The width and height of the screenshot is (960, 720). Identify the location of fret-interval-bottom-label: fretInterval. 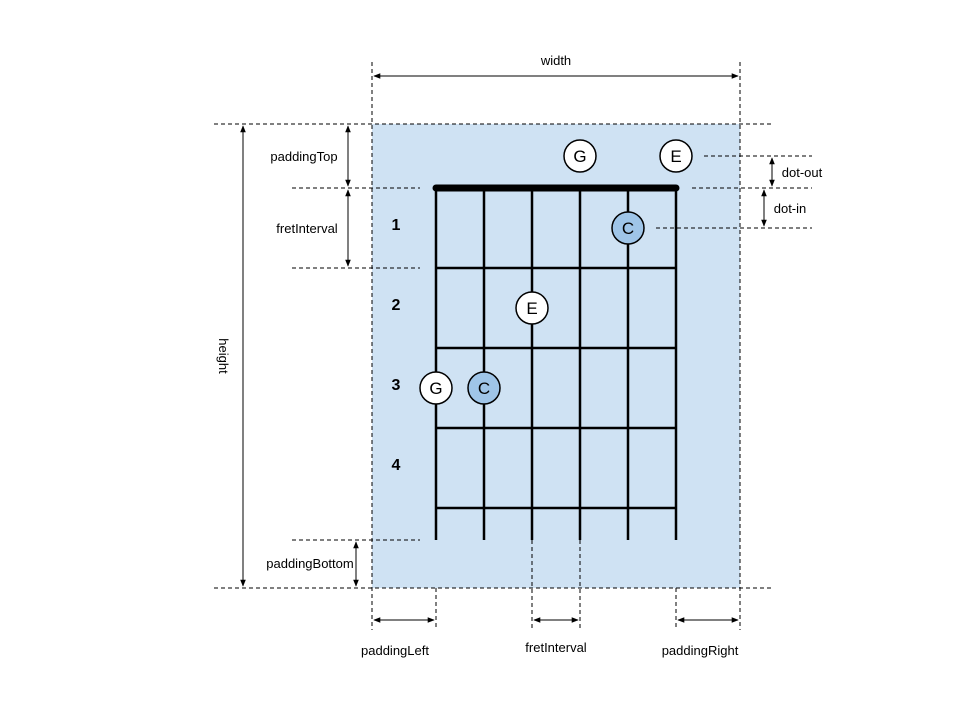
(556, 647).